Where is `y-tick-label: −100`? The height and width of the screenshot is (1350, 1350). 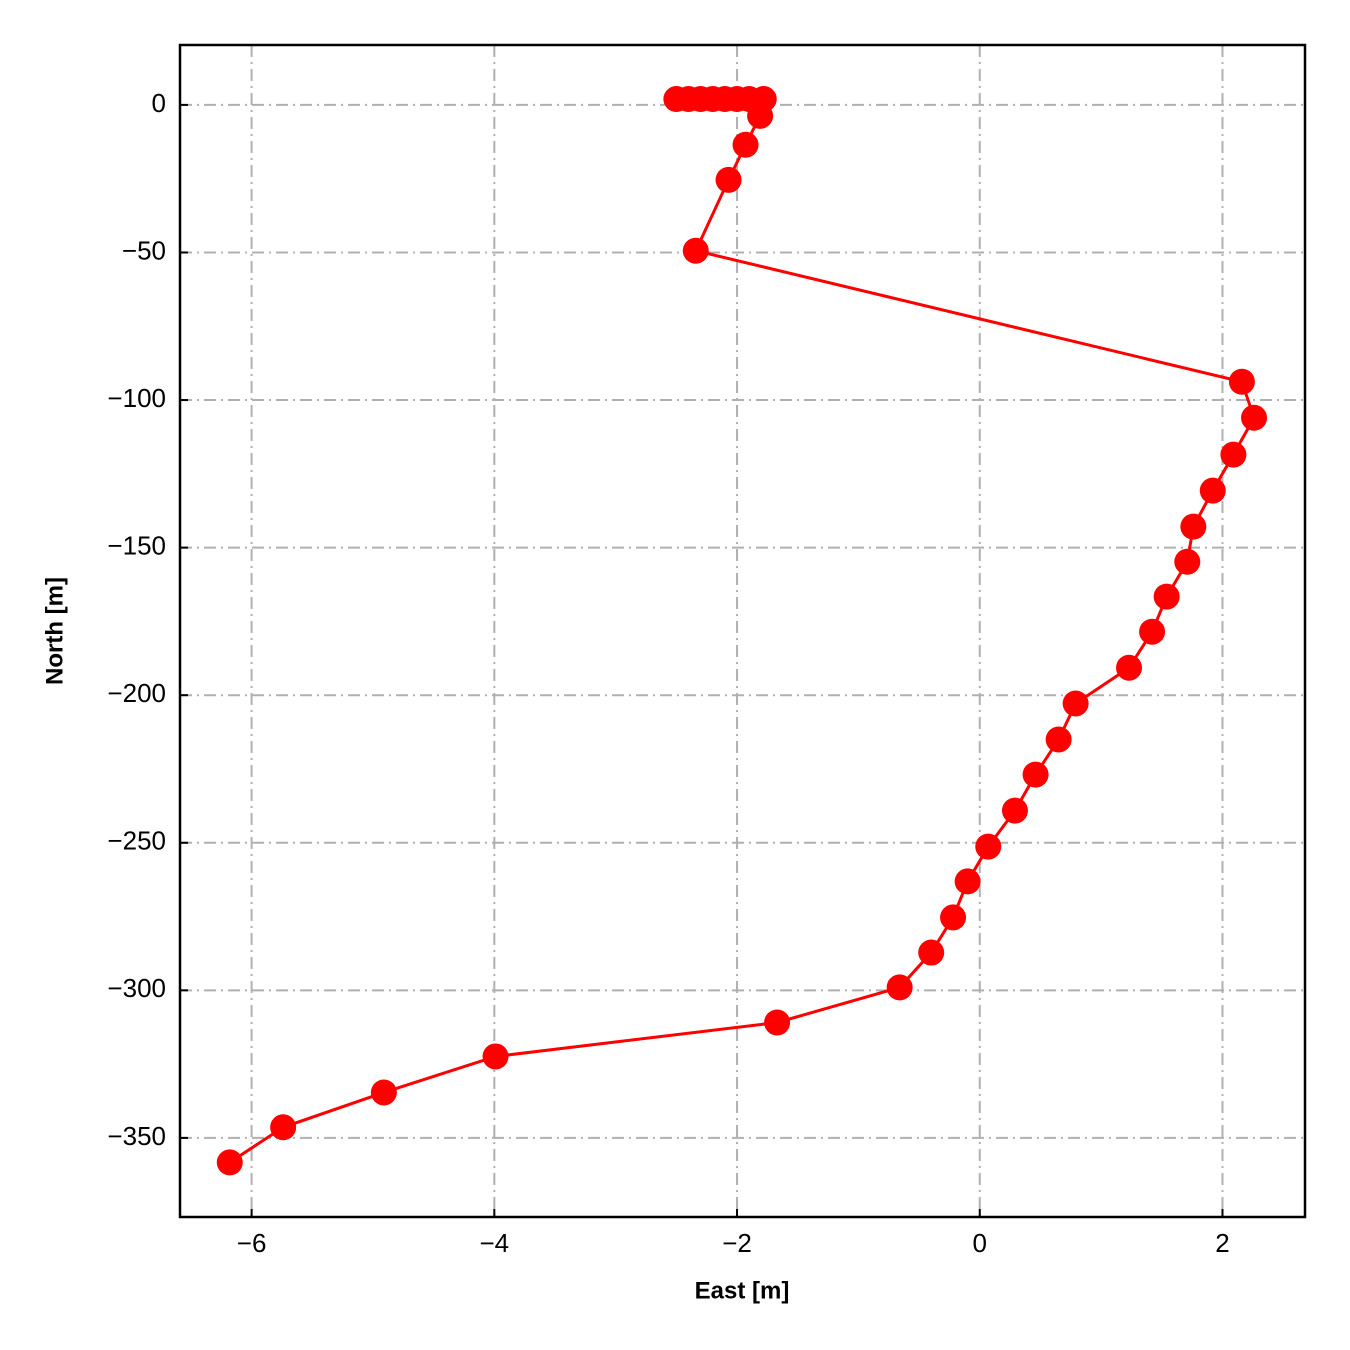
y-tick-label: −100 is located at coordinates (136, 398).